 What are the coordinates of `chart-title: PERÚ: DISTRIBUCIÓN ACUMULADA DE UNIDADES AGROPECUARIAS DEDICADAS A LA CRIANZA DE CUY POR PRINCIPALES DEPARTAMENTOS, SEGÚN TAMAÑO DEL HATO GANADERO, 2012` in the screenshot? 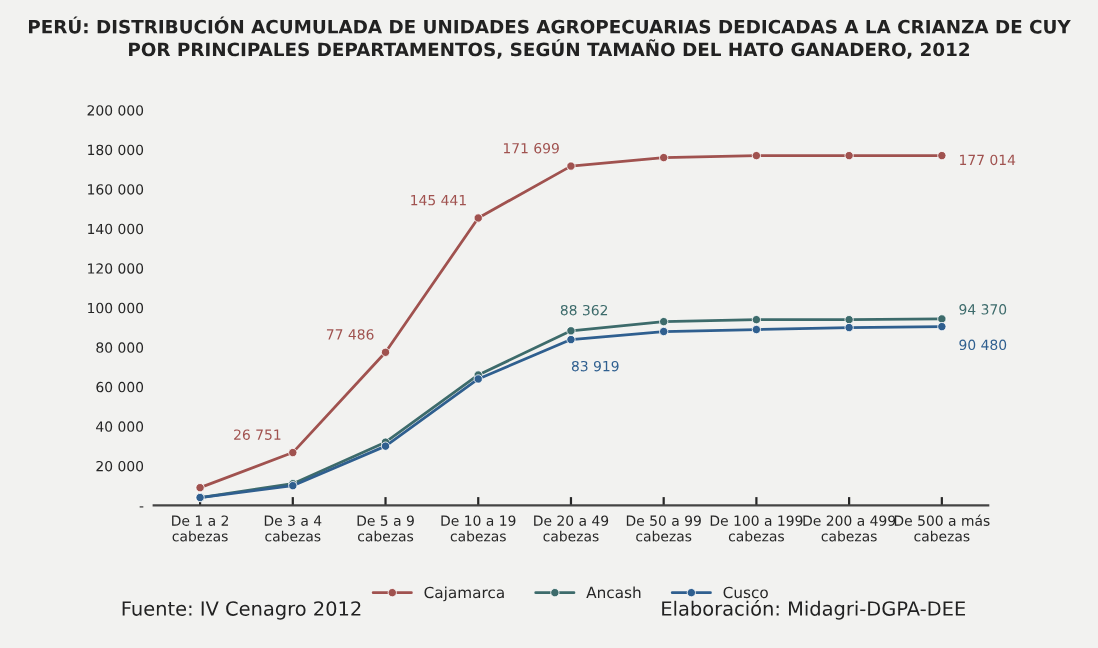 It's located at (549, 37).